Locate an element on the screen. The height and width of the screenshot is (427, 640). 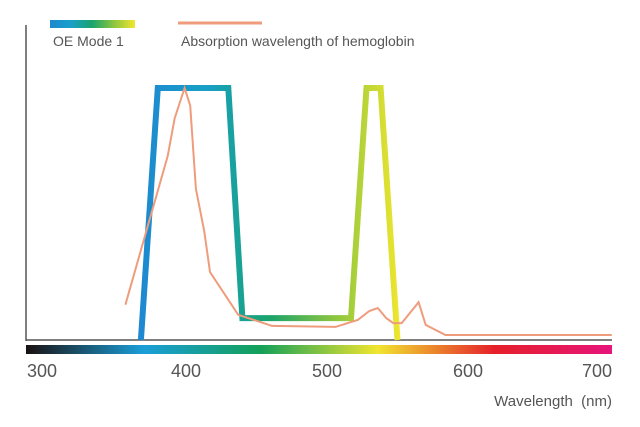
x-tick-label: 600 is located at coordinates (468, 371).